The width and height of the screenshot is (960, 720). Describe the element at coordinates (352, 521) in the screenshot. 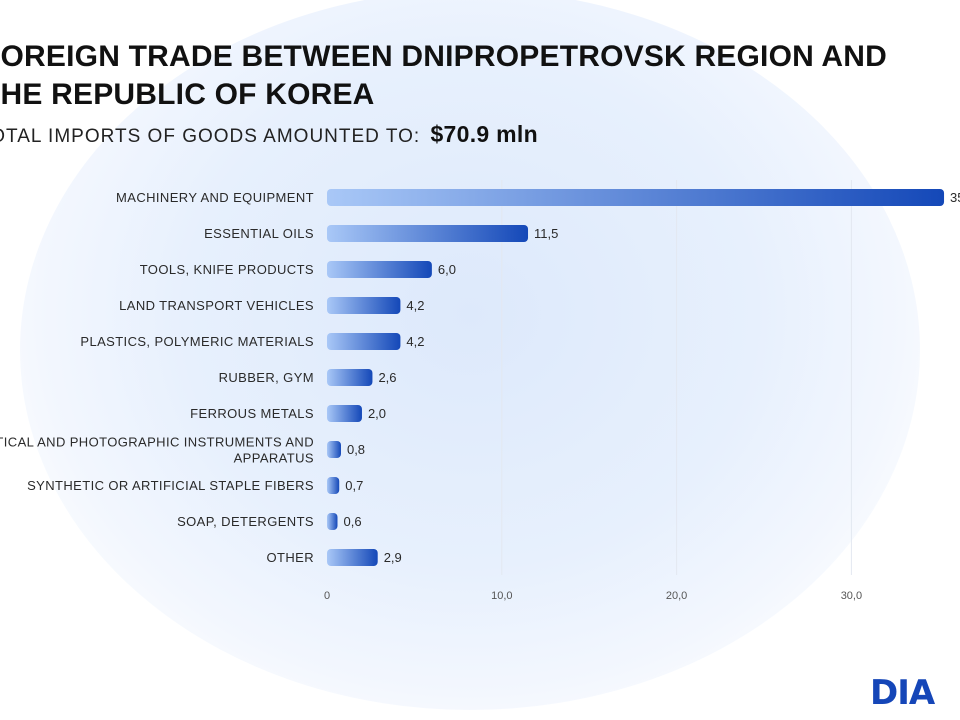

I see `value-label: 0,6` at that location.